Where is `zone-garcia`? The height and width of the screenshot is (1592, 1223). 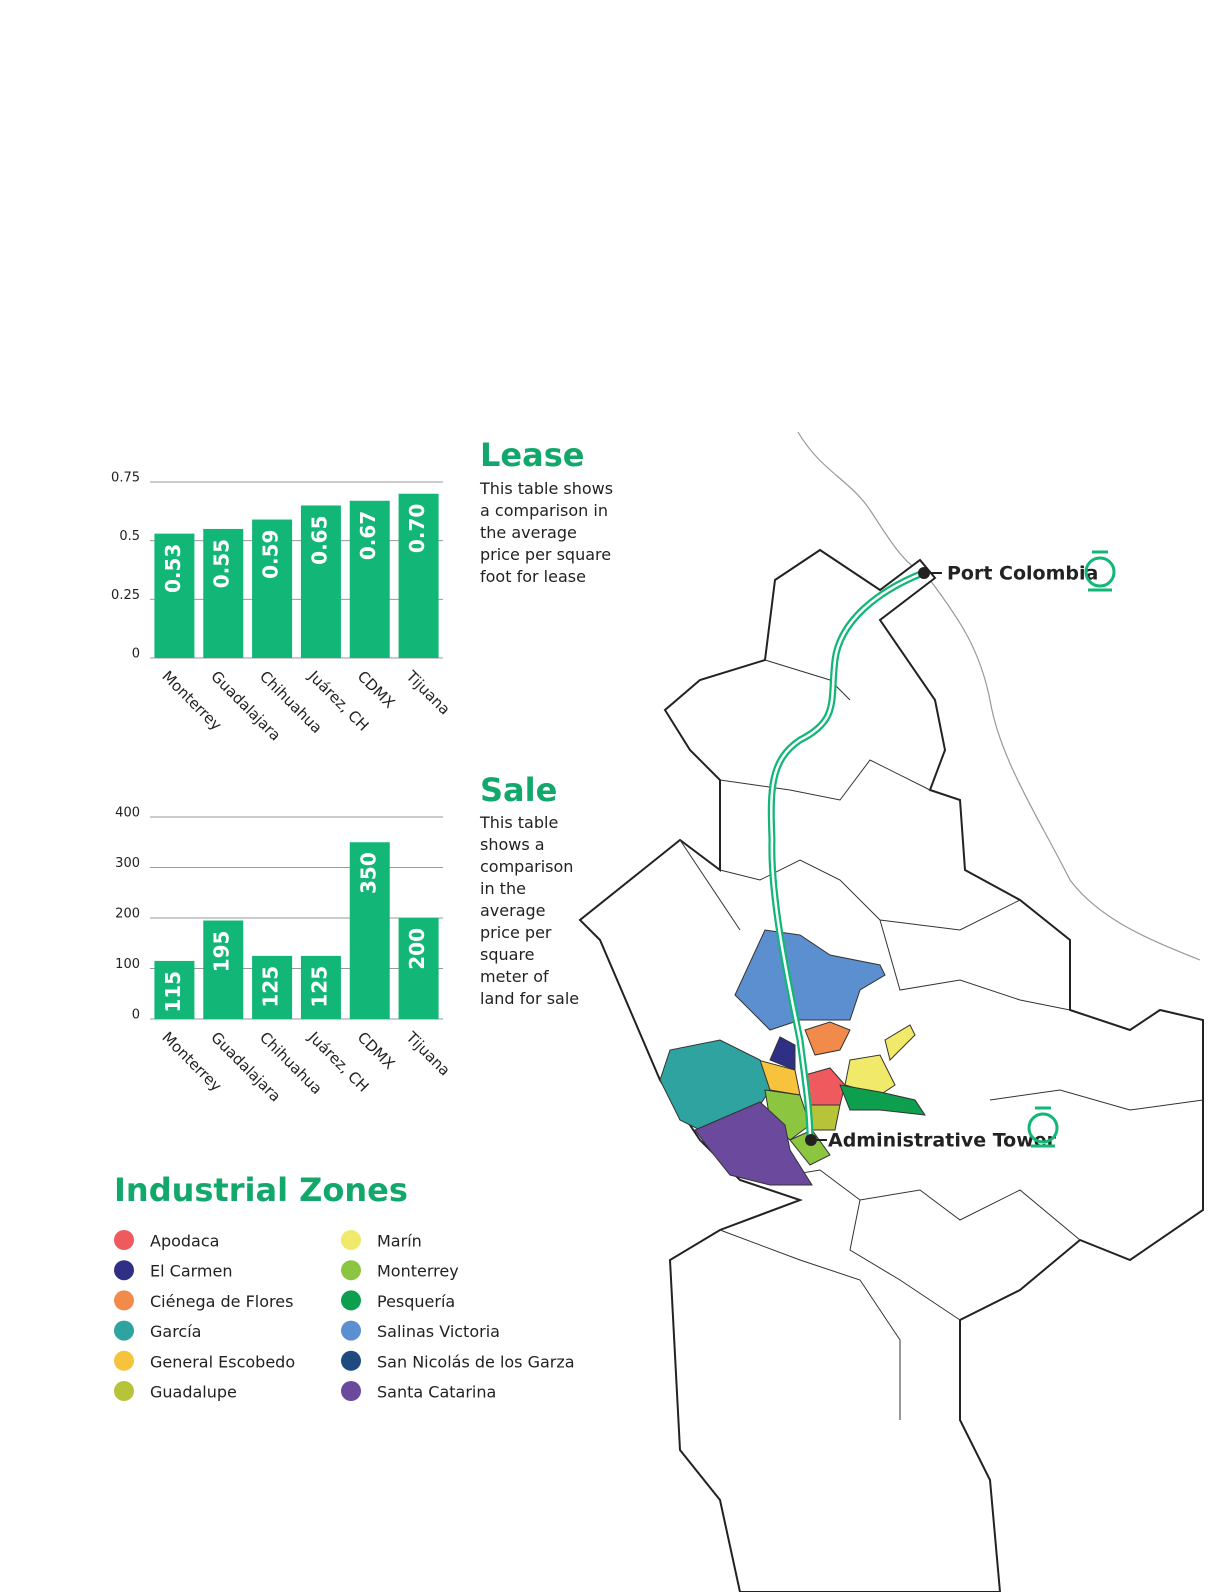 zone-garcia is located at coordinates (715, 1085).